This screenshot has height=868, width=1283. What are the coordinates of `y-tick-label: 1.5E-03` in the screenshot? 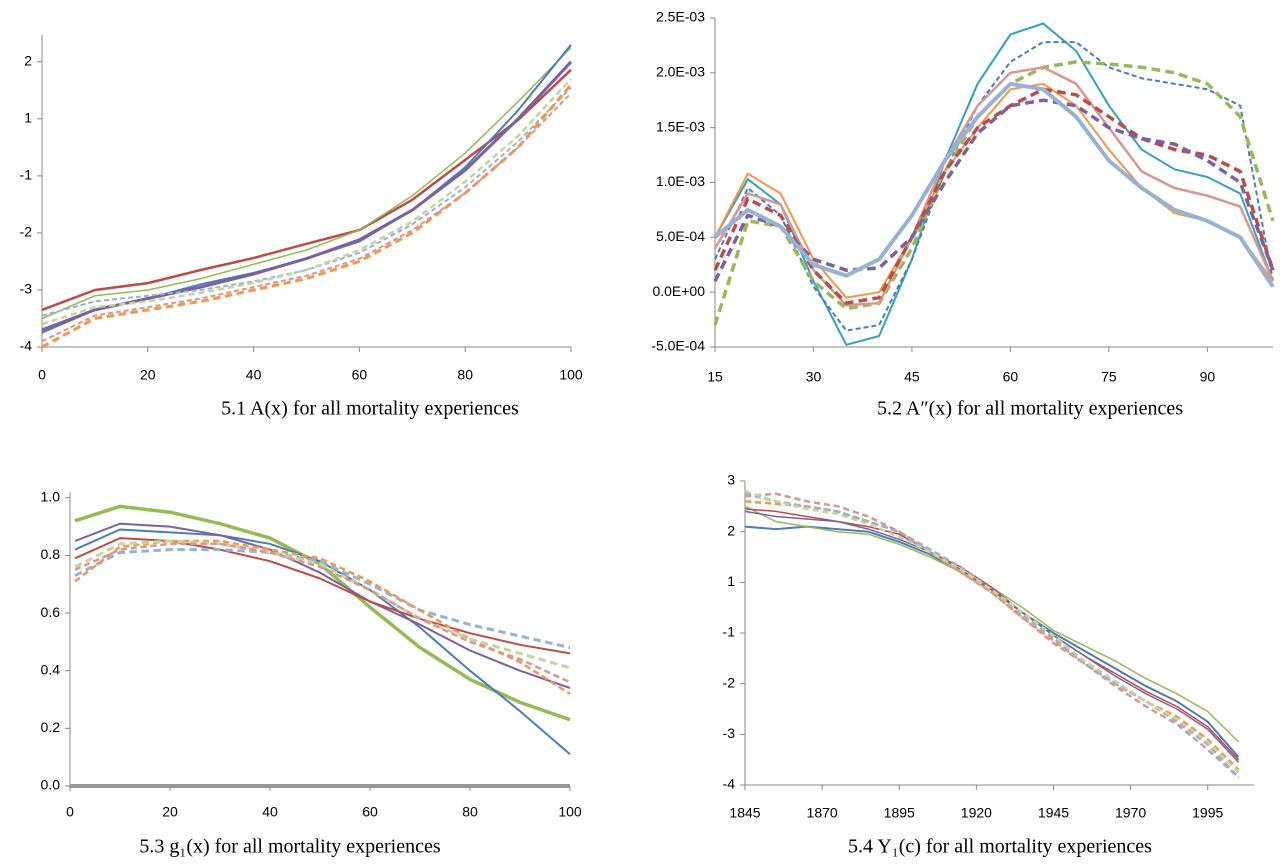 It's located at (680, 126).